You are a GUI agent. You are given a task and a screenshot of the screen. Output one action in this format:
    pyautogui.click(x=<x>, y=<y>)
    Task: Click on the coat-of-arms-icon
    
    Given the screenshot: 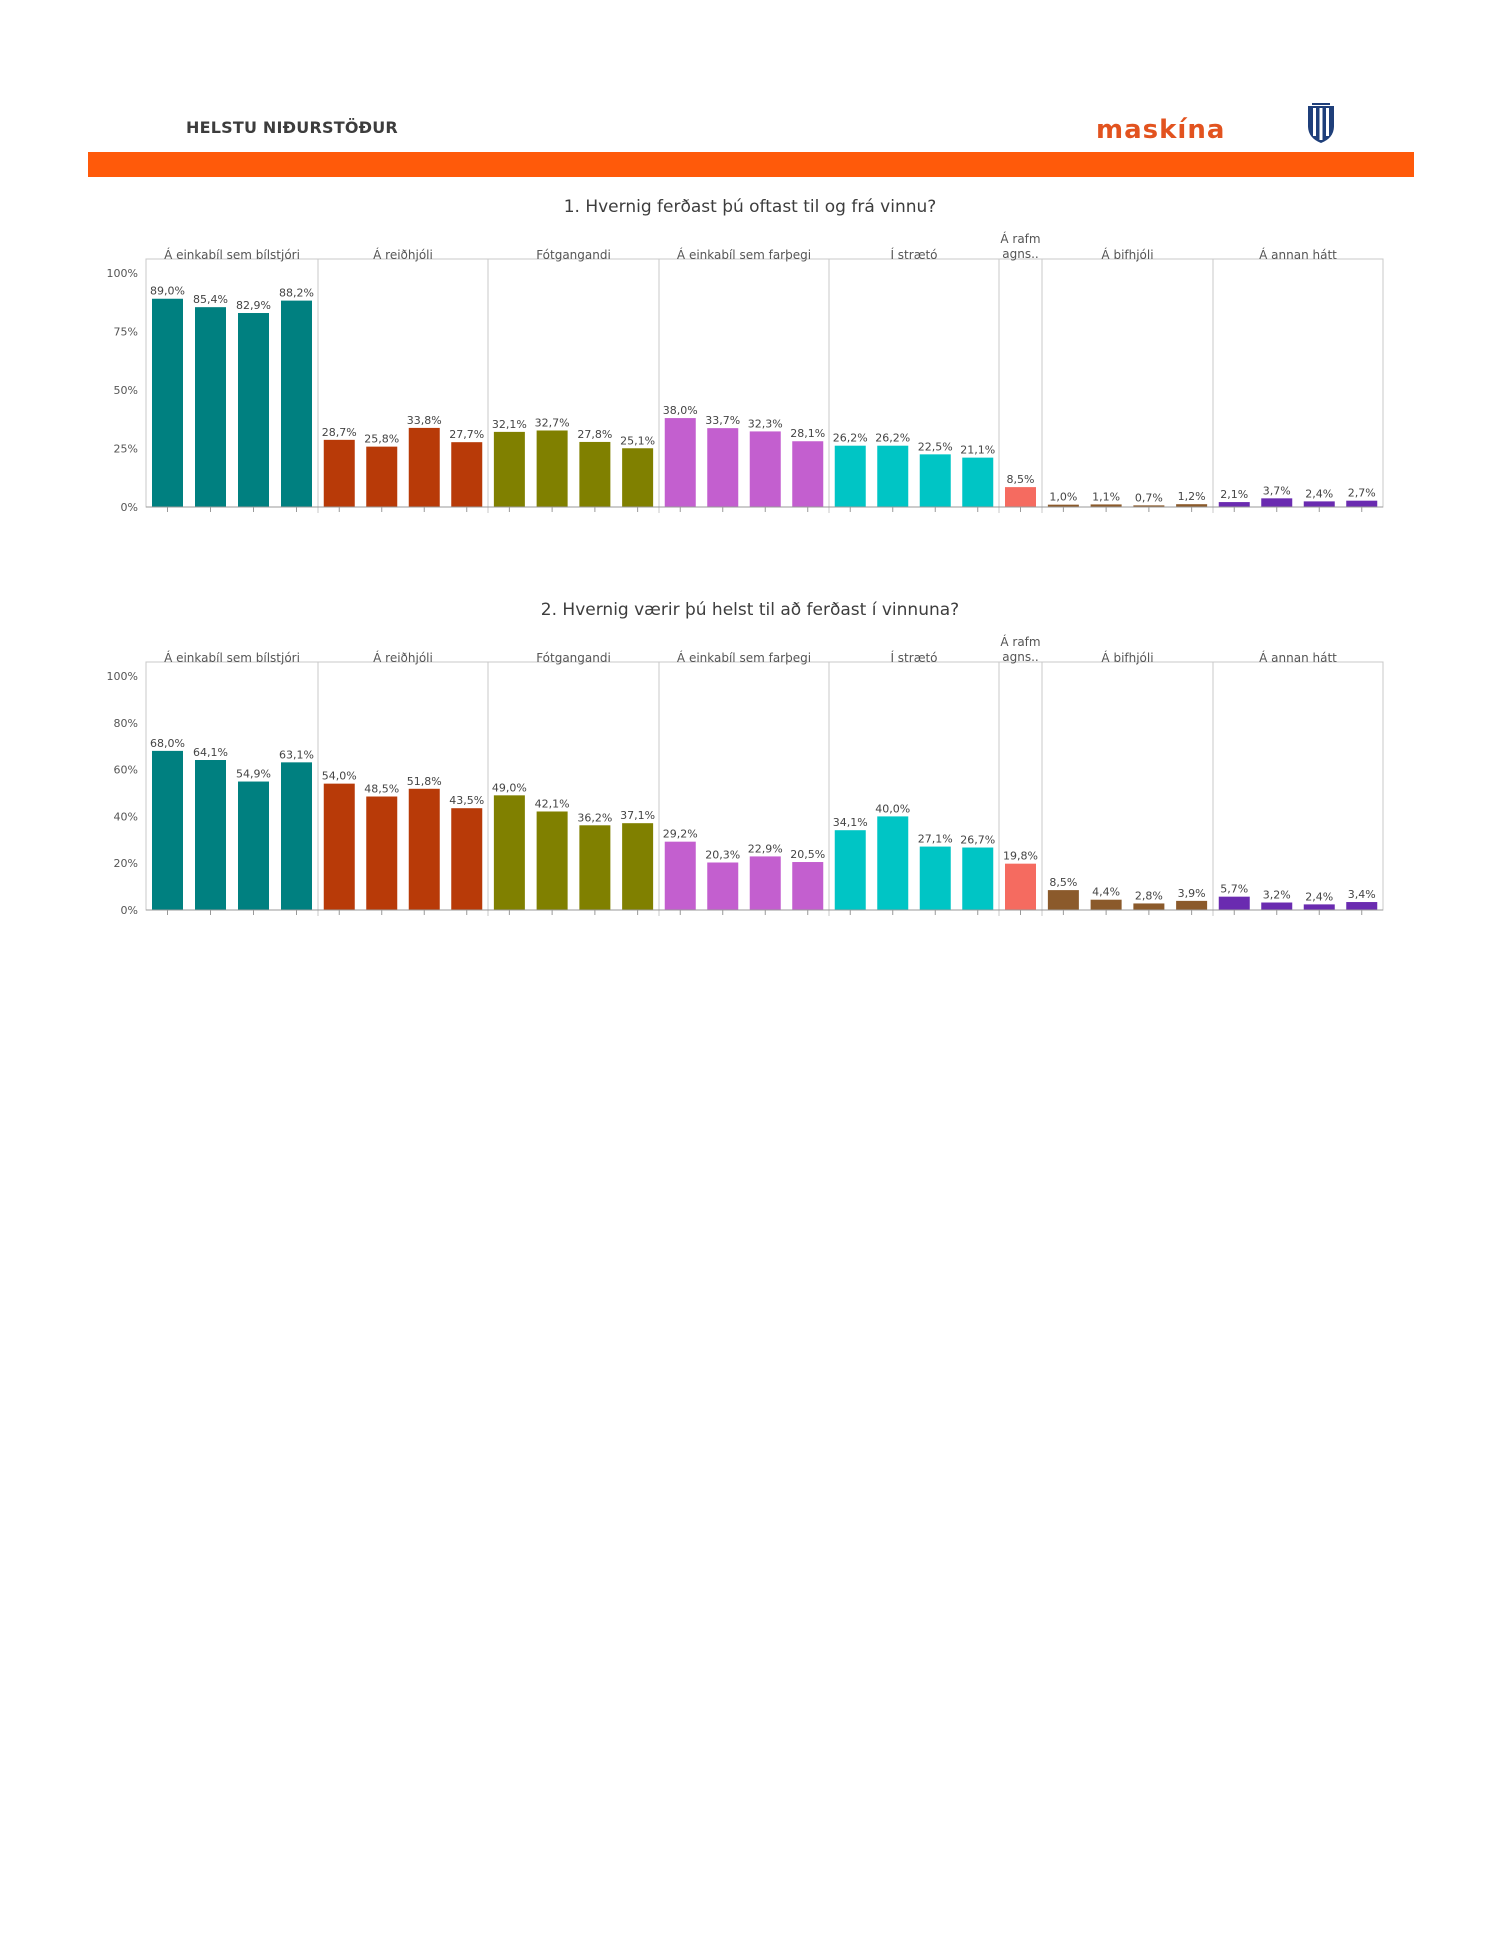 What is the action you would take?
    pyautogui.click(x=1321, y=123)
    